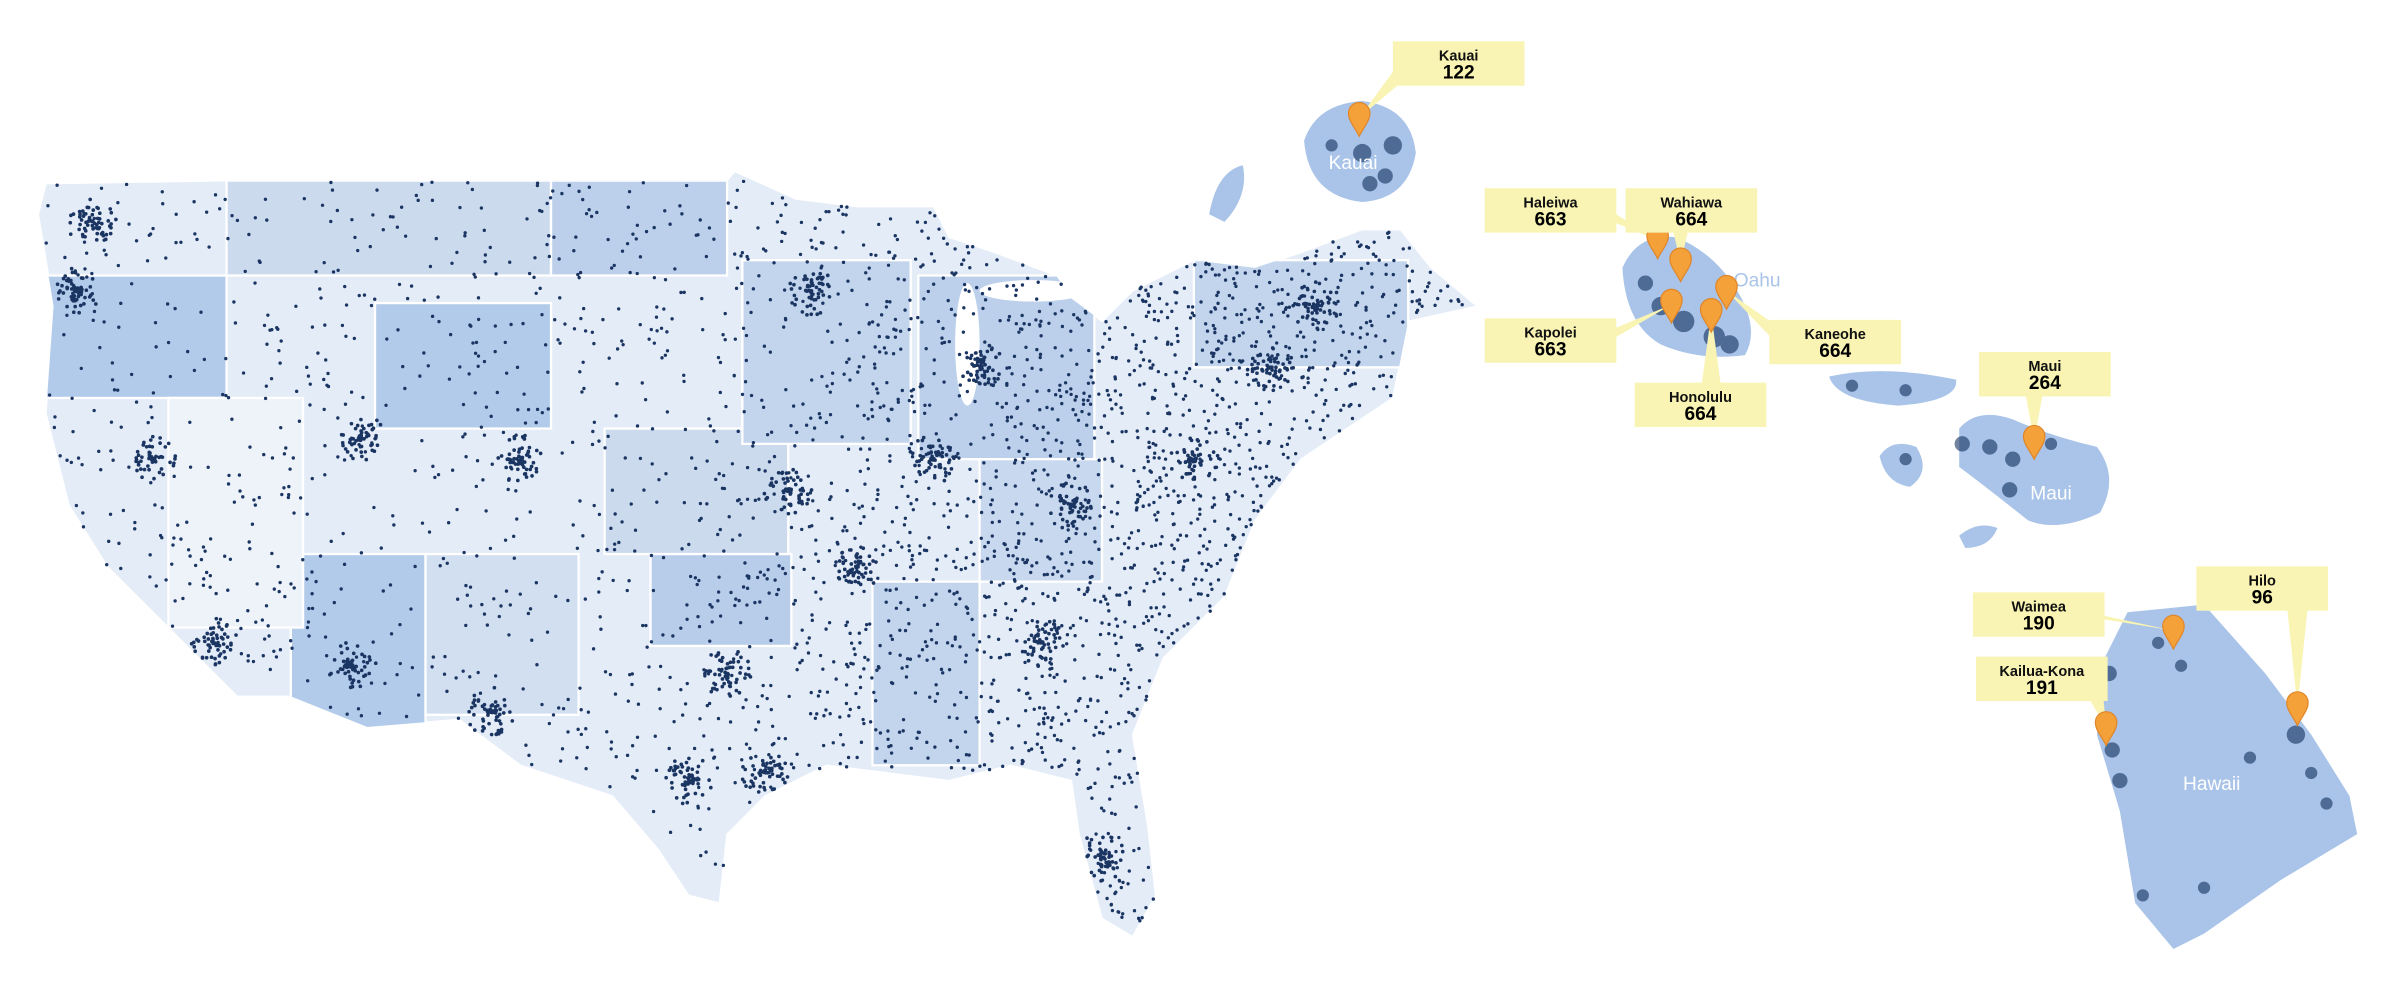 The image size is (2400, 1001). Describe the element at coordinates (2042, 688) in the screenshot. I see `callout-count: 191` at that location.